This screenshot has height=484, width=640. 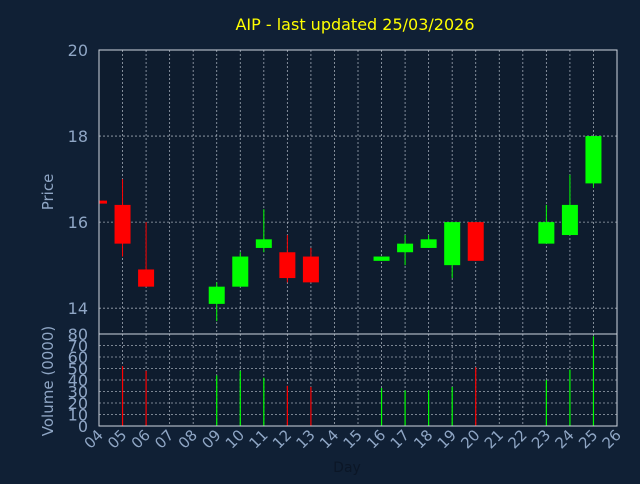 I want to click on price-tick-label: 14, so click(x=78, y=308).